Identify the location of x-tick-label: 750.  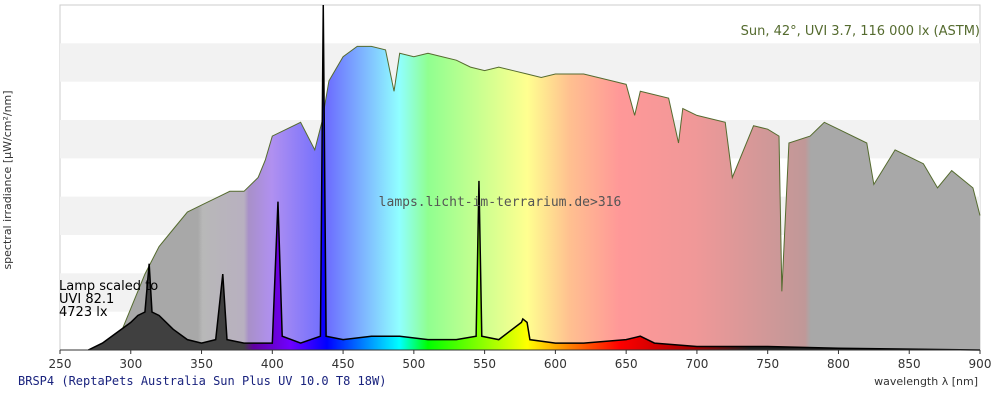
(767, 364).